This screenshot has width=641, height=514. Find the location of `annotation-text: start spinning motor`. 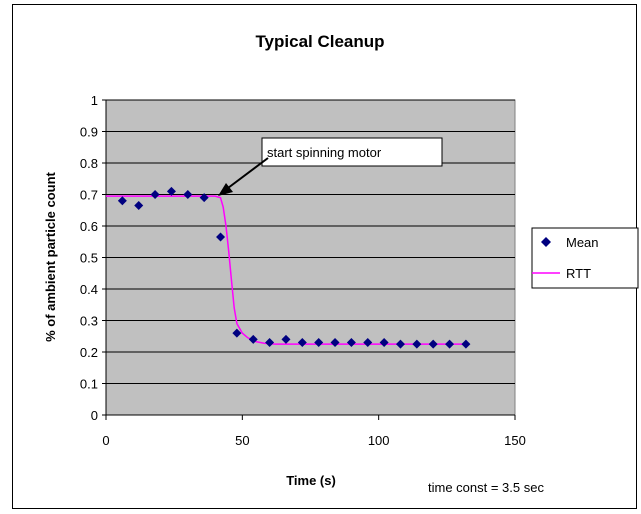

annotation-text: start spinning motor is located at coordinates (324, 152).